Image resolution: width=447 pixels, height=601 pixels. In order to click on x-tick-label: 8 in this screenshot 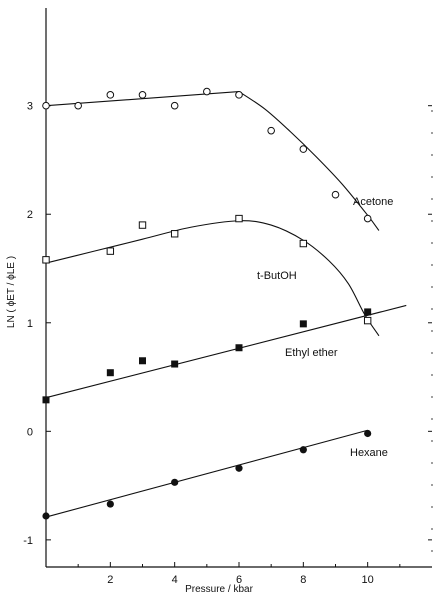, I will do `click(303, 580)`.